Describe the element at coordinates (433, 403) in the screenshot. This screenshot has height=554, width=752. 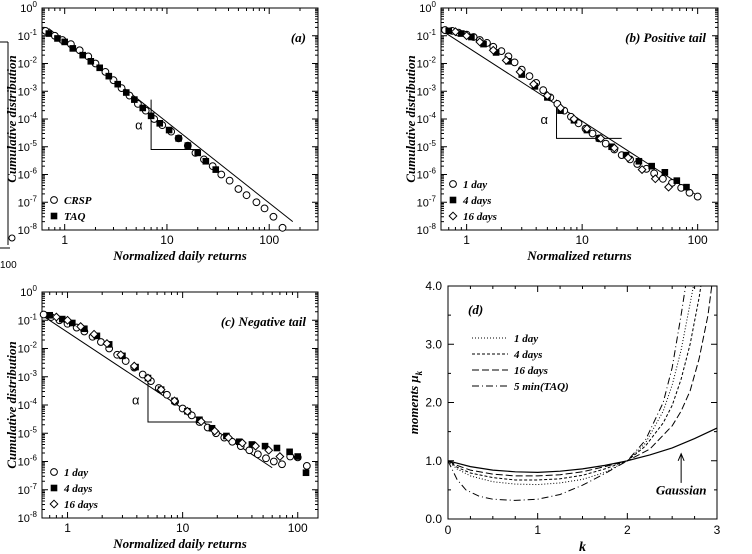
I see `y-tick-label: 2.0` at that location.